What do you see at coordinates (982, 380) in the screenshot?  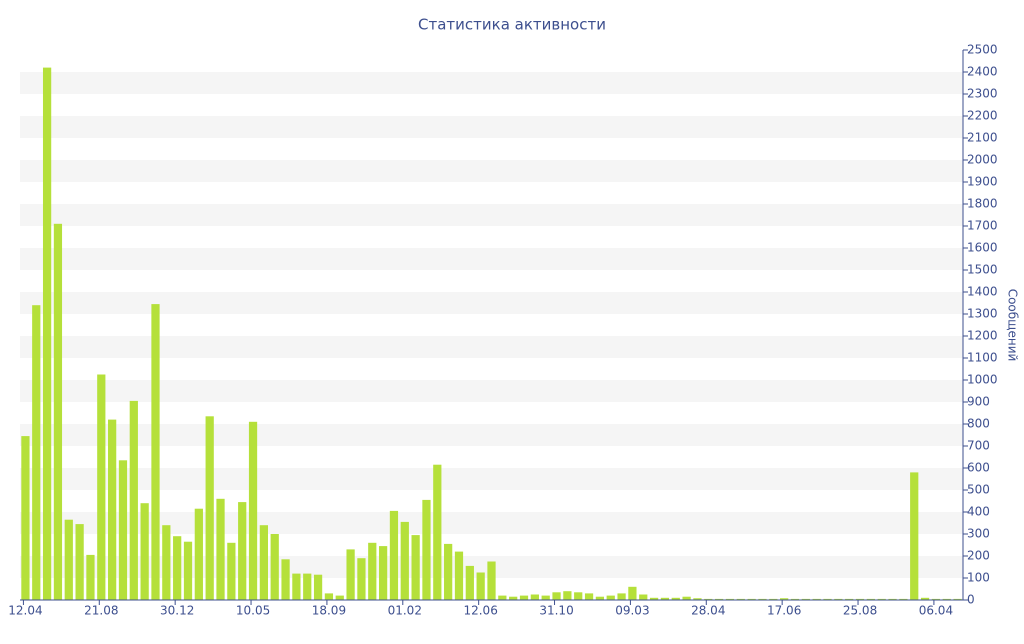 I see `y-tick-label: 1000` at bounding box center [982, 380].